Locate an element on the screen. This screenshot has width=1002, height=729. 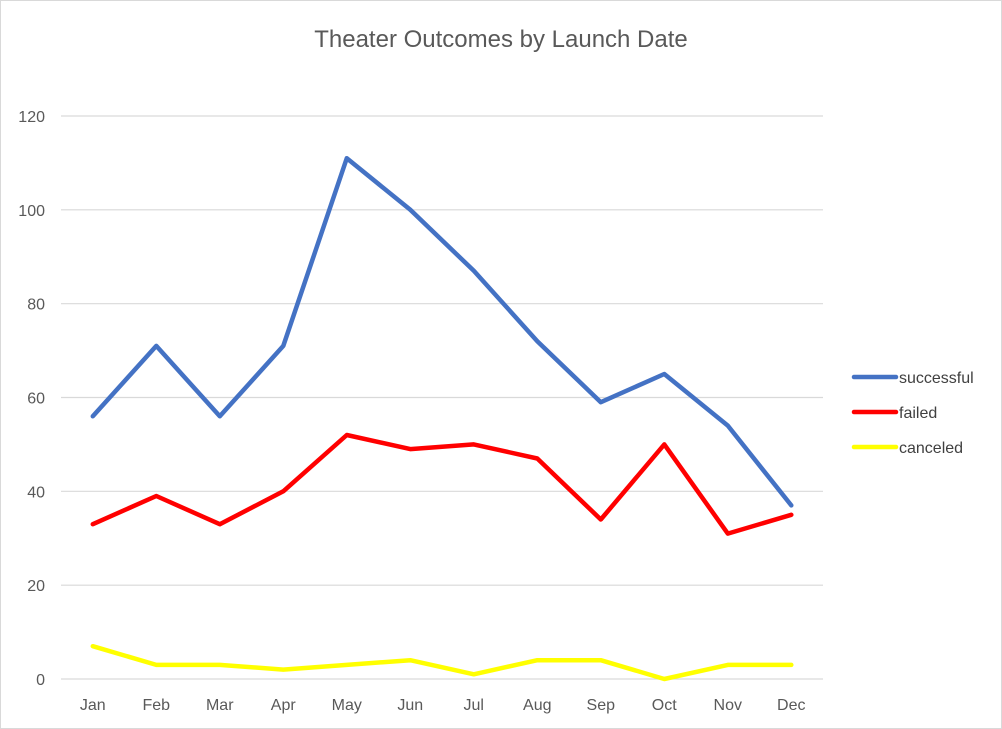
x-tick-label: Jul is located at coordinates (474, 705).